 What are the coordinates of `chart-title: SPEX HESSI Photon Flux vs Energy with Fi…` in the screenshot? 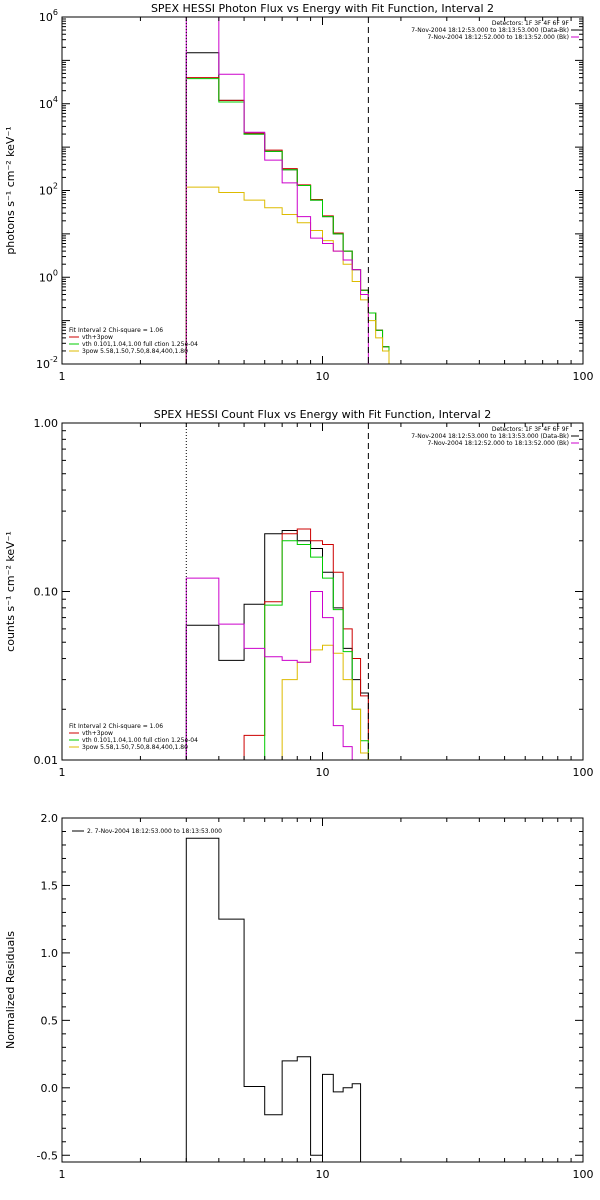 It's located at (322, 8).